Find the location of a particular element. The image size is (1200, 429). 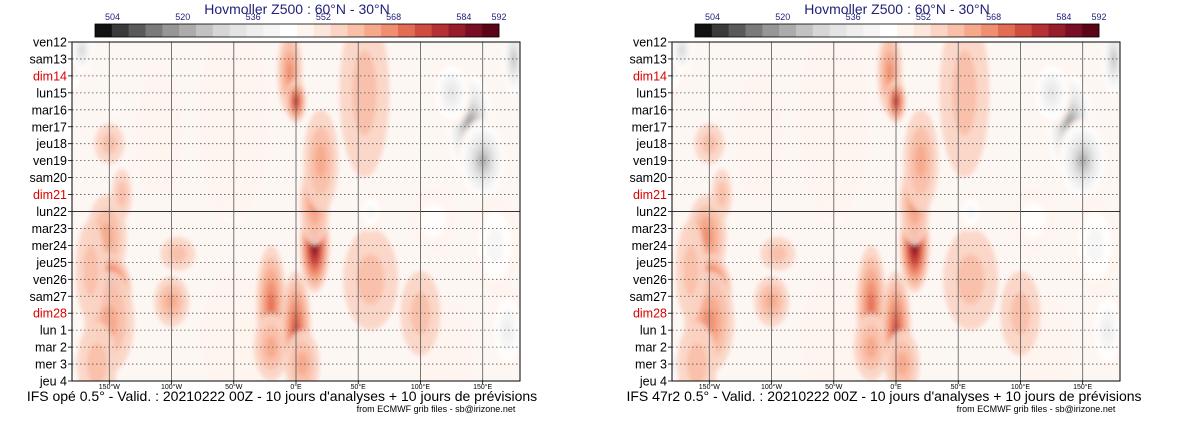

y-tick-label: dim14 is located at coordinates (650, 76).